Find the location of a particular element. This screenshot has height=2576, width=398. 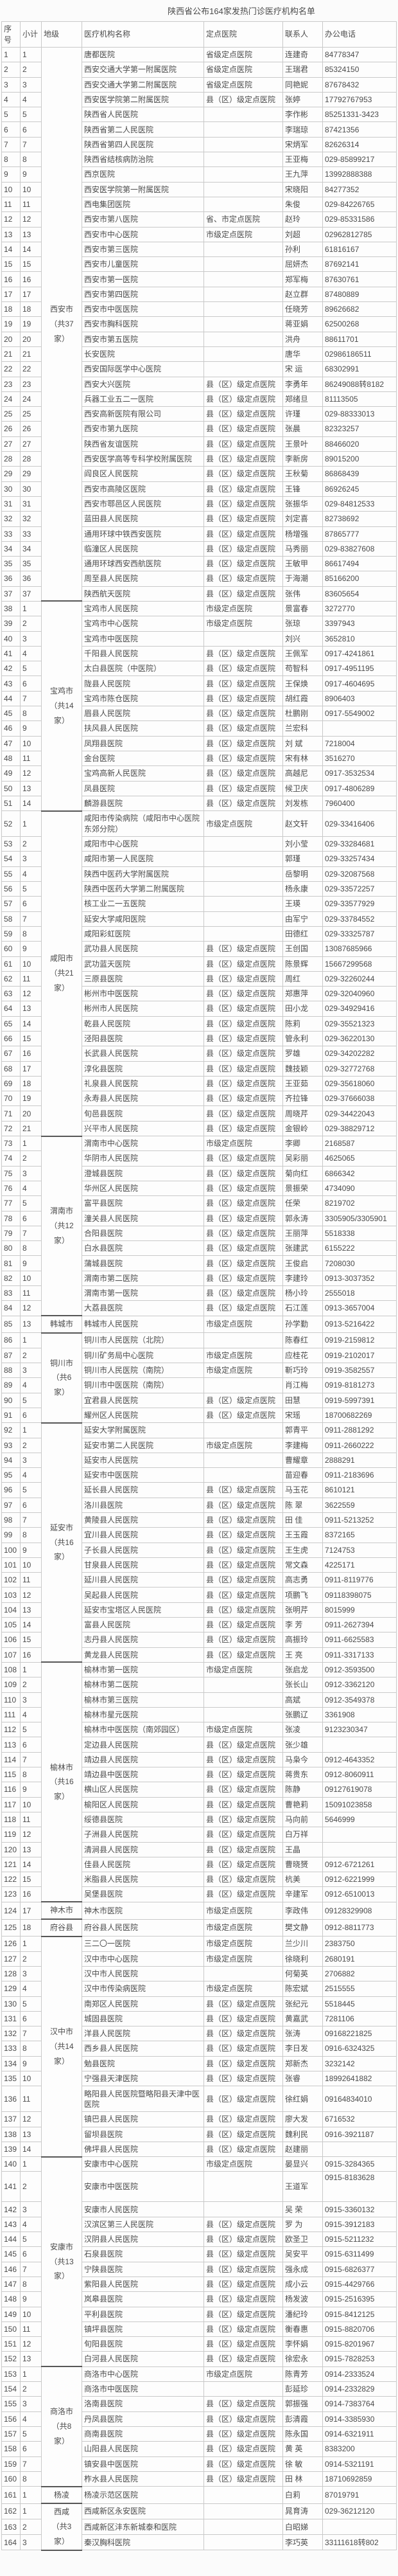

cell-hospital-name: 米脂县人民医院 is located at coordinates (143, 1880).